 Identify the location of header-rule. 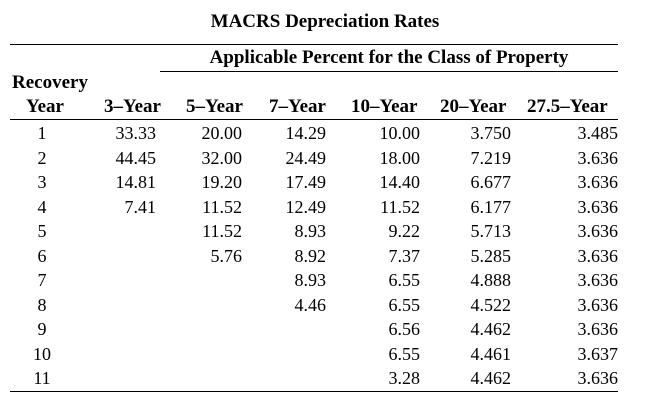
(314, 119).